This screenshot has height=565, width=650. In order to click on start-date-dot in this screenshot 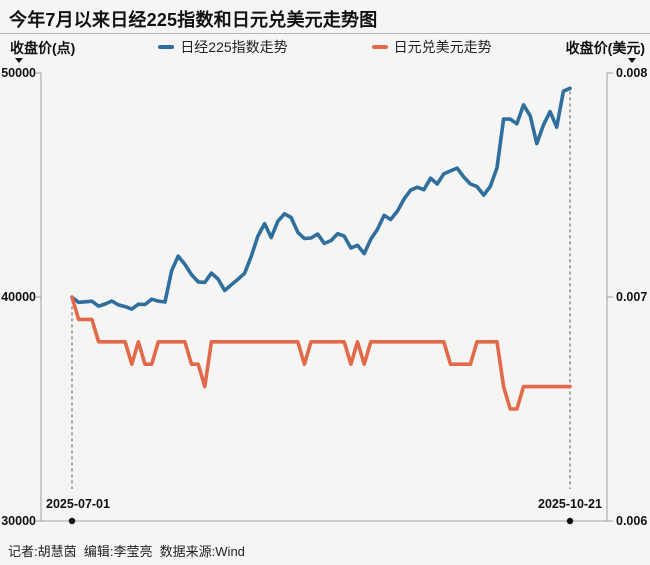, I will do `click(72, 521)`.